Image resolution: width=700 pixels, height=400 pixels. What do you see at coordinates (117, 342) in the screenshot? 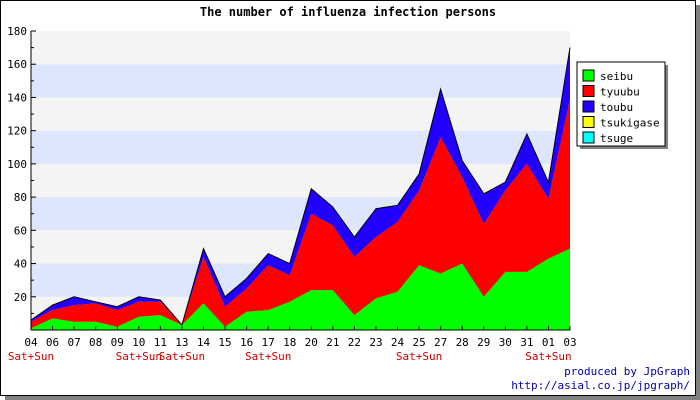
I see `x-tick-label: 09` at bounding box center [117, 342].